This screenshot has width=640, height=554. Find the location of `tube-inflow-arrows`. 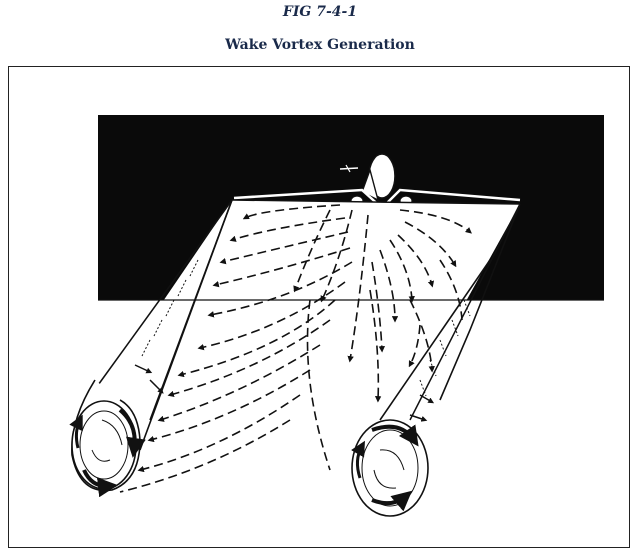

tube-inflow-arrows is located at coordinates (284, 393).